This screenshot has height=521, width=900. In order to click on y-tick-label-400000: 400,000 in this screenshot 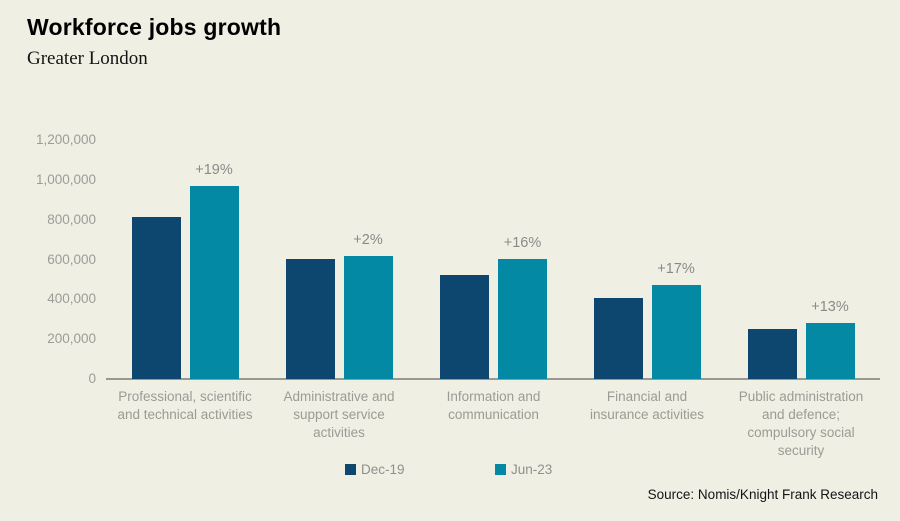, I will do `click(71, 299)`.